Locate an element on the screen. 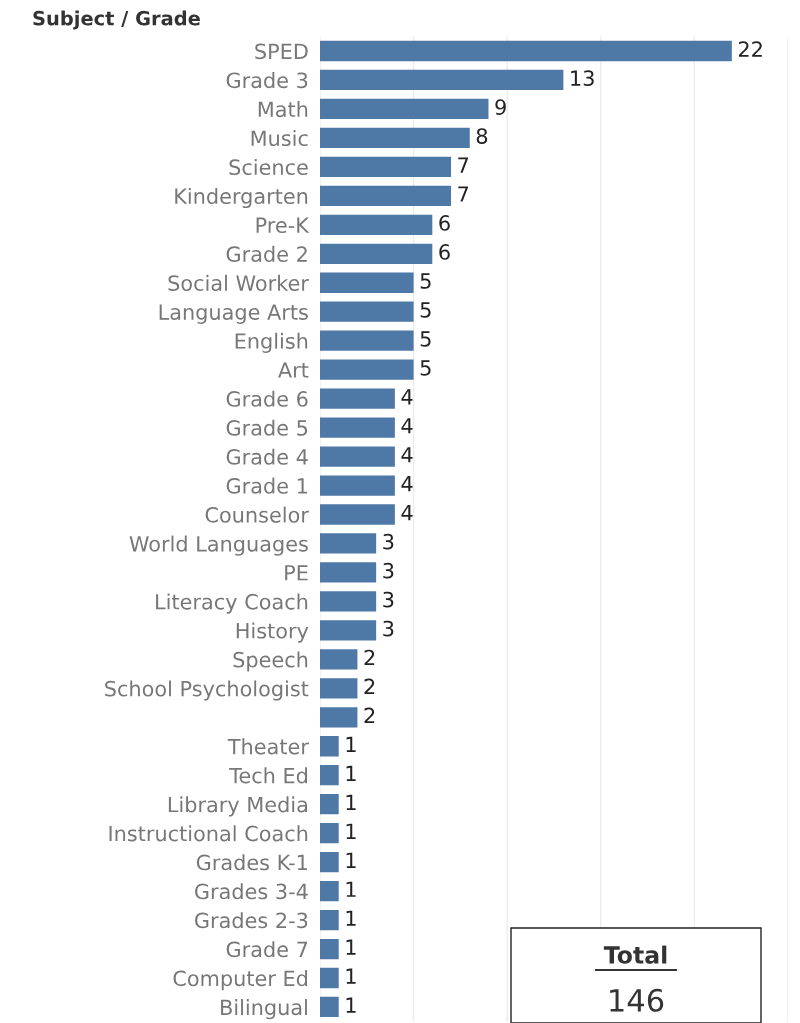 The image size is (800, 1023). y-axis-title: Subject / Grade is located at coordinates (116, 20).